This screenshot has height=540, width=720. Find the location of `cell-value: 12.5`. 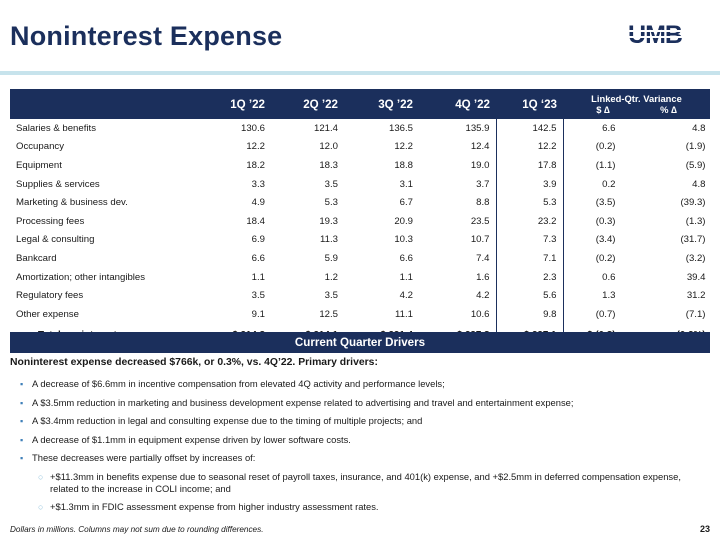

cell-value: 12.5 is located at coordinates (328, 314).